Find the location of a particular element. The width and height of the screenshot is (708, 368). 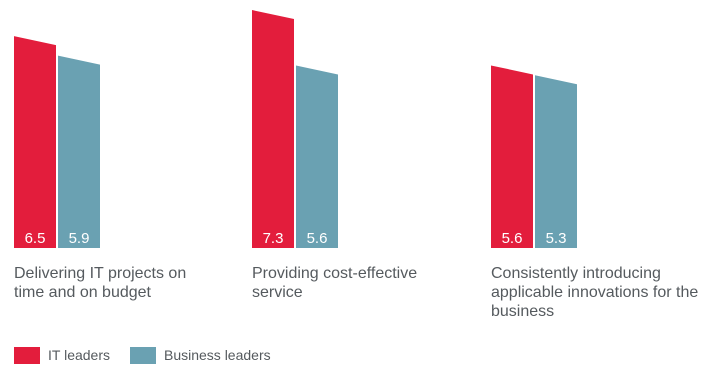

legend-swatch-it-leaders is located at coordinates (27, 355).